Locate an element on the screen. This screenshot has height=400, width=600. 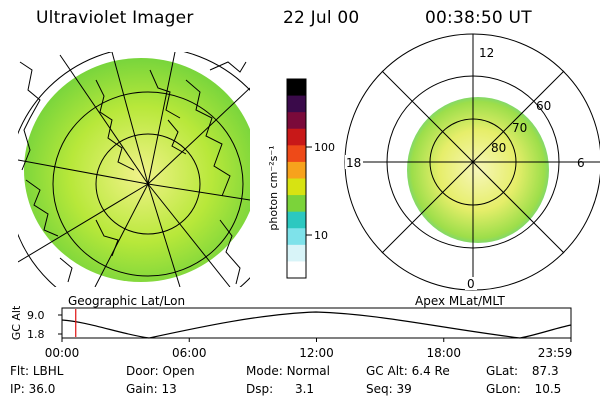
glat-value: 87.3 is located at coordinates (545, 371).